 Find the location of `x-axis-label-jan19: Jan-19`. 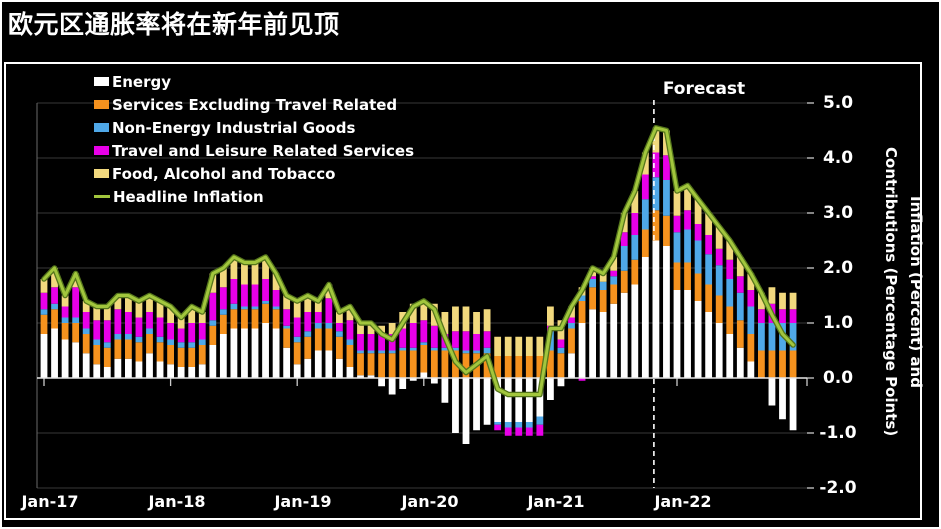

x-axis-label-jan19: Jan-19 is located at coordinates (303, 501).